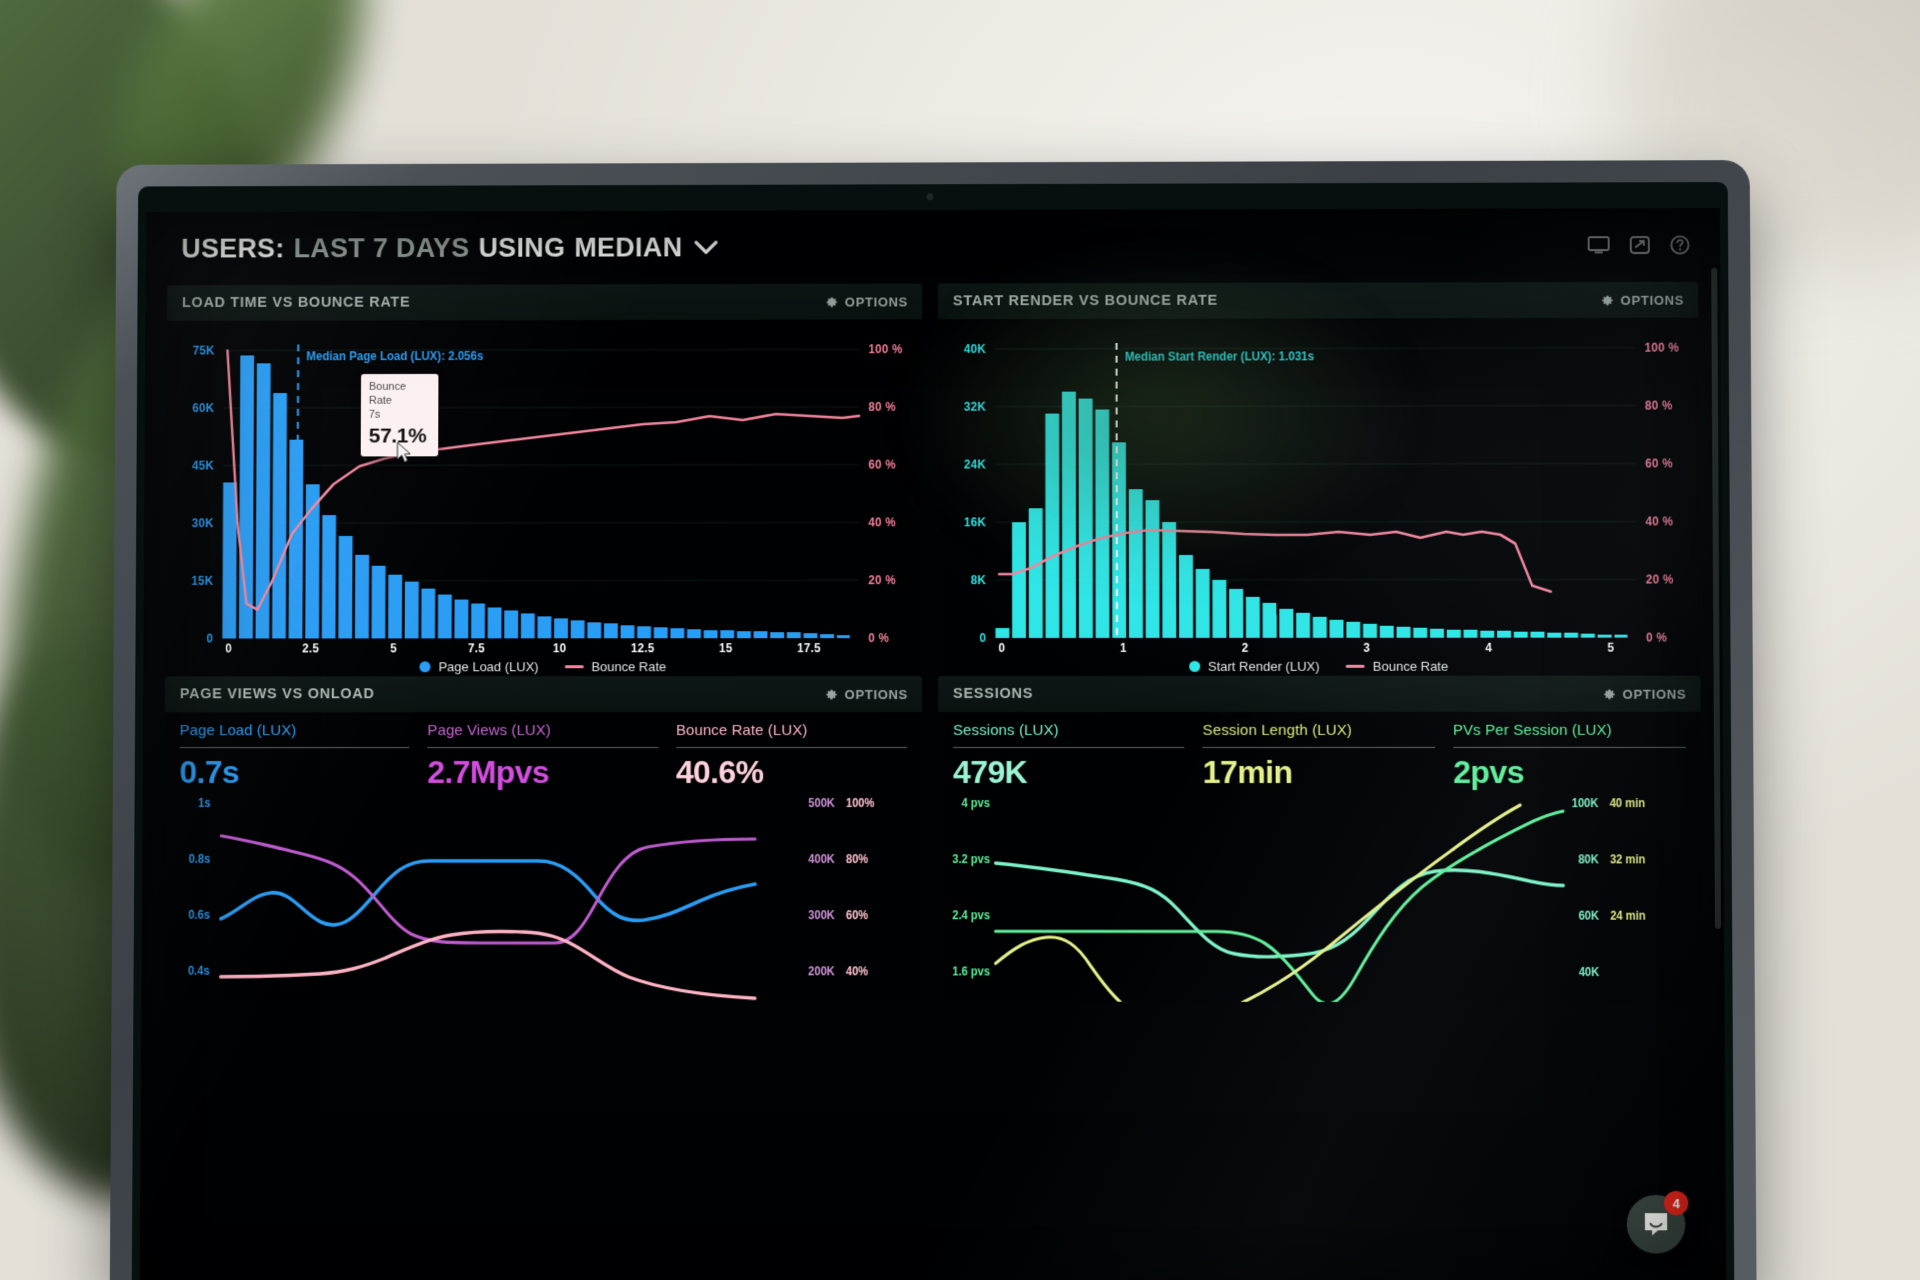  What do you see at coordinates (1659, 405) in the screenshot?
I see `svg-text: 80 %` at bounding box center [1659, 405].